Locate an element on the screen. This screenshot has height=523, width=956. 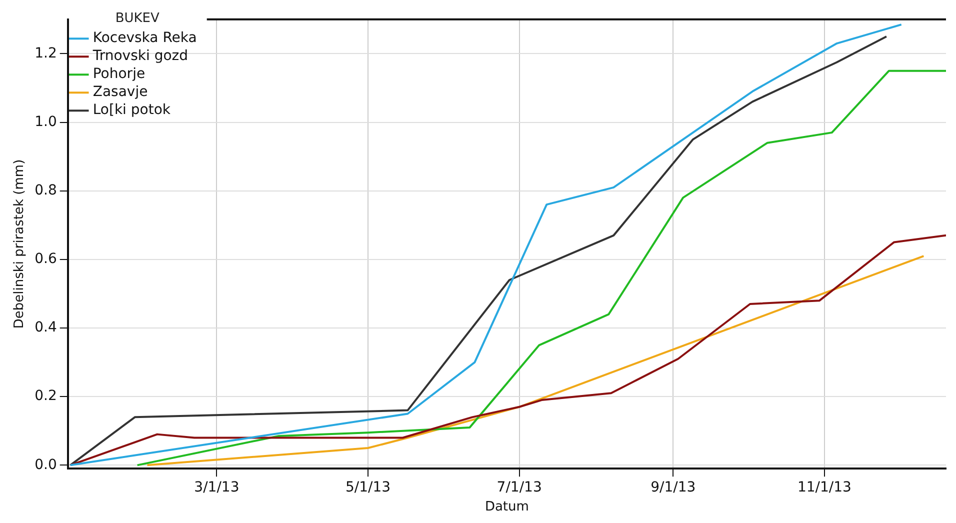
x-tick-label: 9/1/13 is located at coordinates (673, 488).